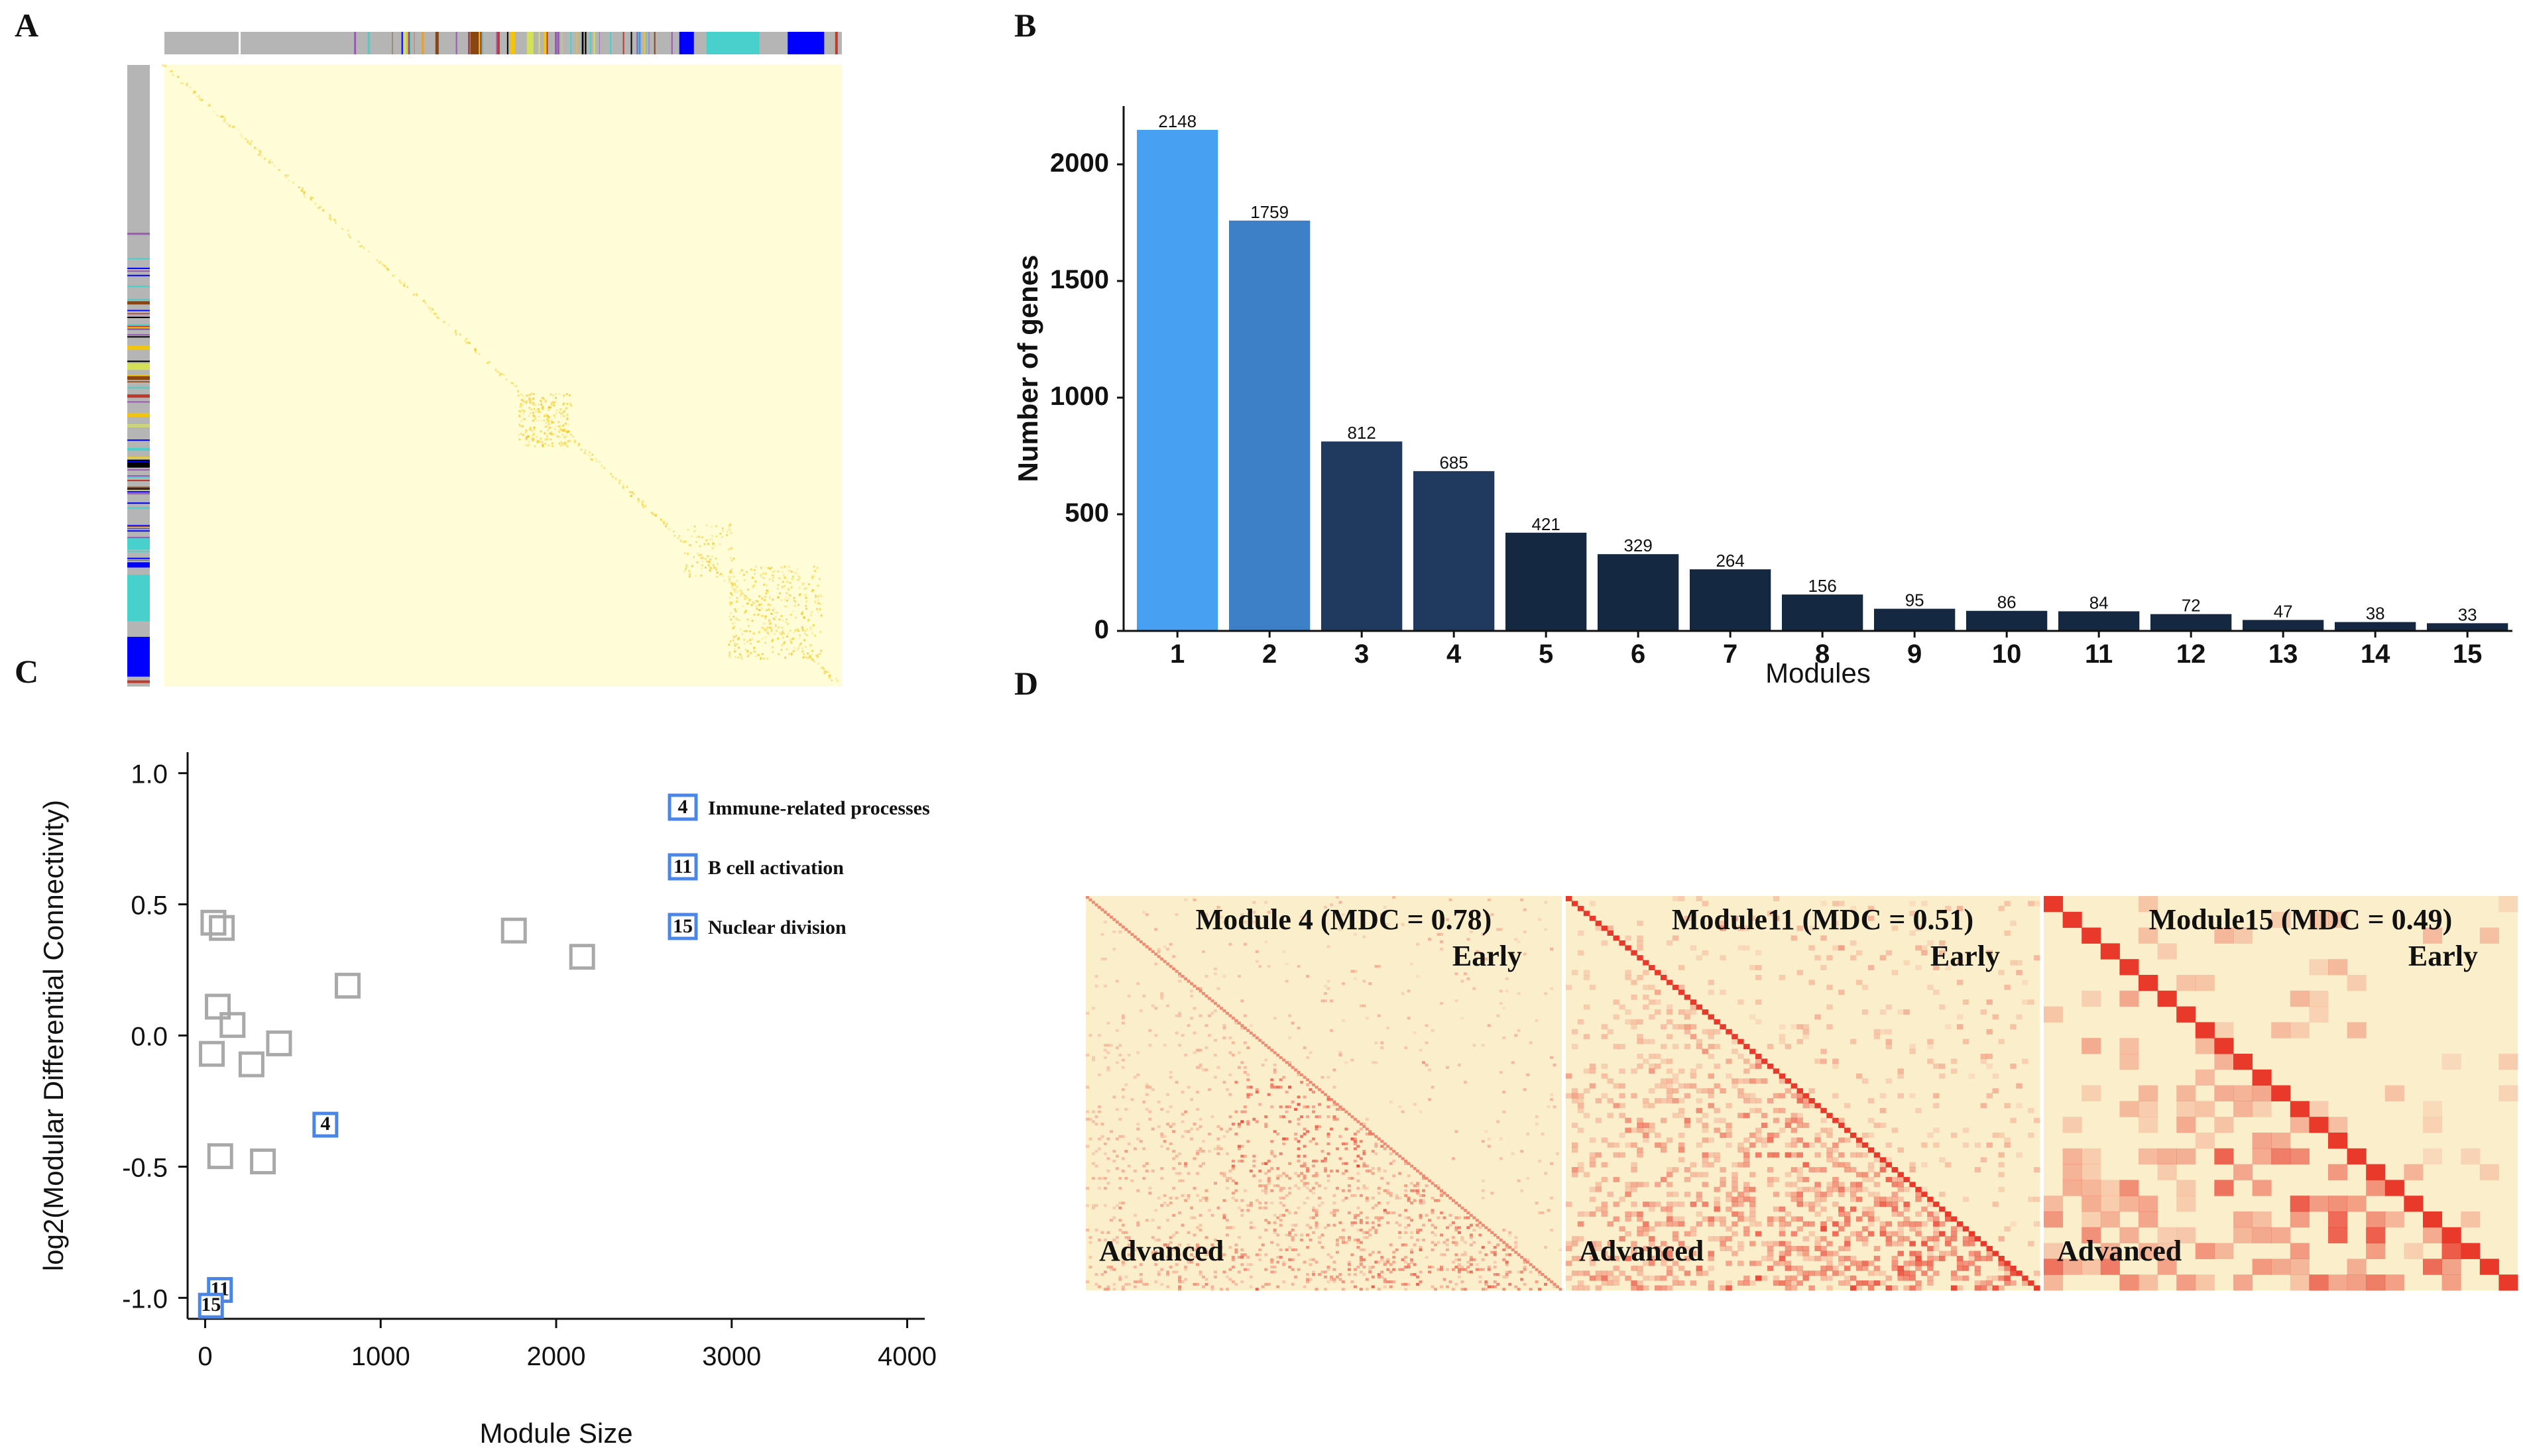 The height and width of the screenshot is (1456, 2523). Describe the element at coordinates (279, 1043) in the screenshot. I see `scatter-point` at that location.